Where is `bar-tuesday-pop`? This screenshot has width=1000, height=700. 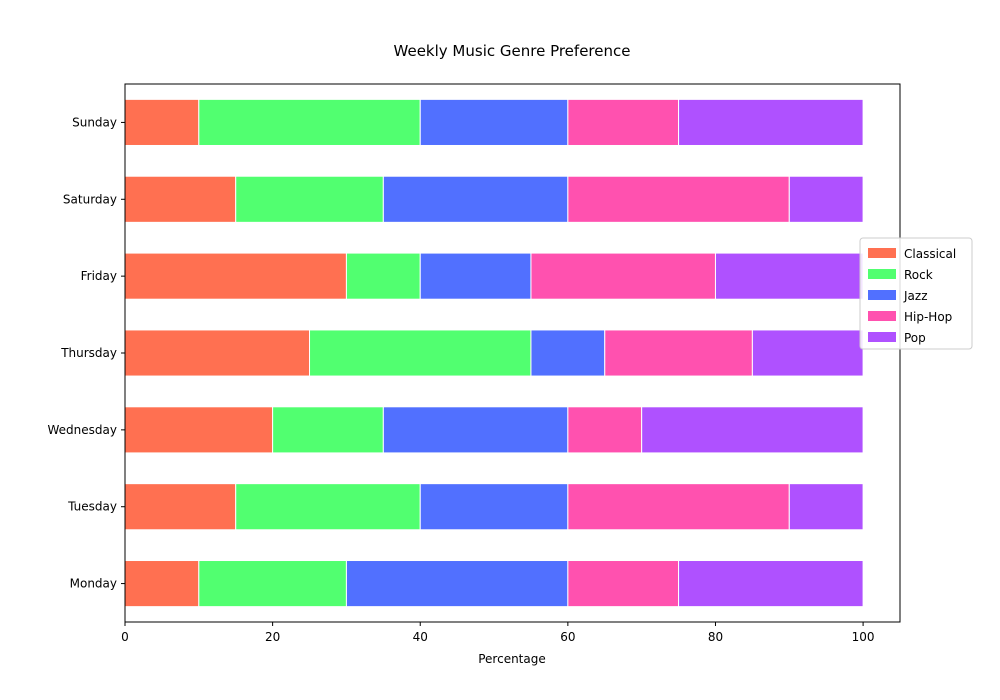 bar-tuesday-pop is located at coordinates (826, 507).